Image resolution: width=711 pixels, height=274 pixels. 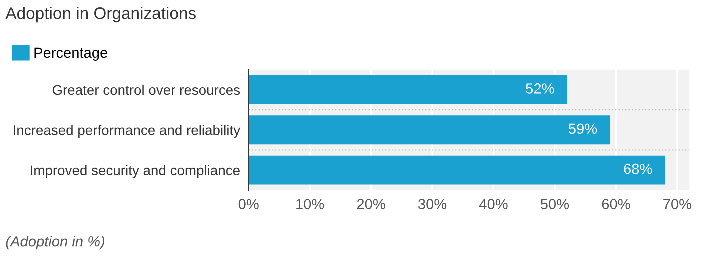 I want to click on x-tick-label: 30%, so click(x=432, y=204).